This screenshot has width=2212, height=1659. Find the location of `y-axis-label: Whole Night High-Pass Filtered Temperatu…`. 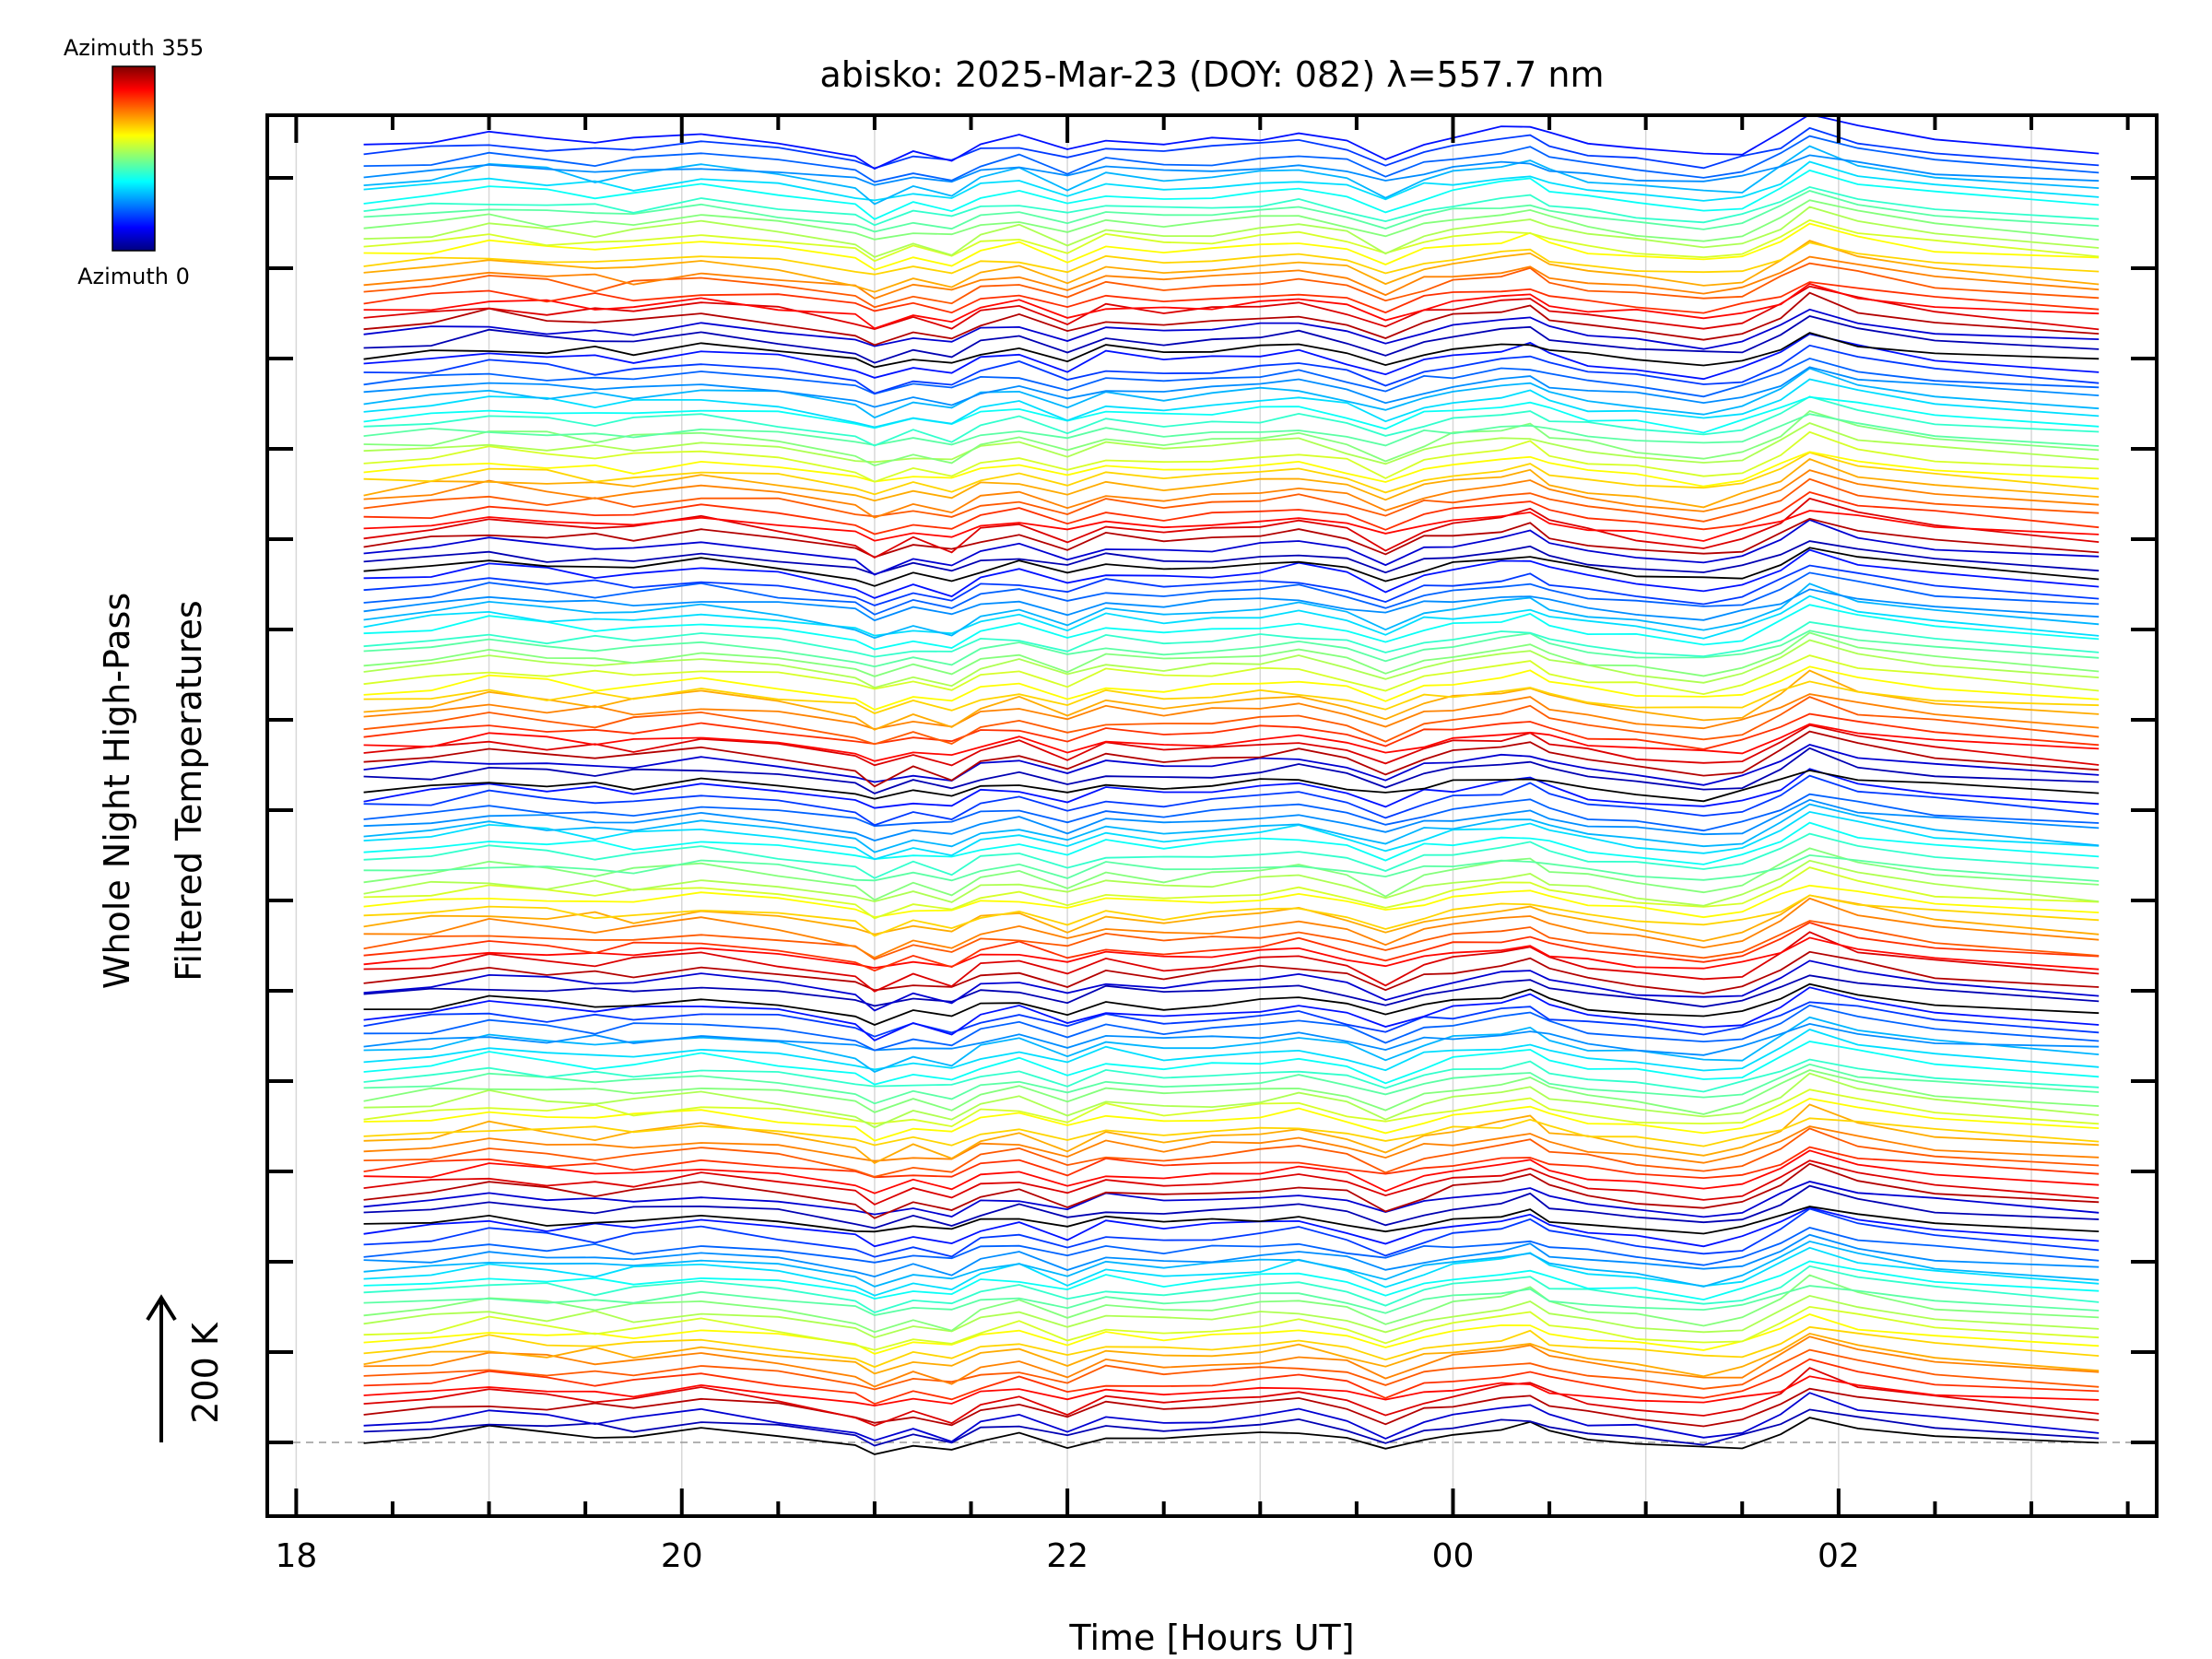

y-axis-label: Whole Night High-Pass Filtered Temperatu… is located at coordinates (153, 791).